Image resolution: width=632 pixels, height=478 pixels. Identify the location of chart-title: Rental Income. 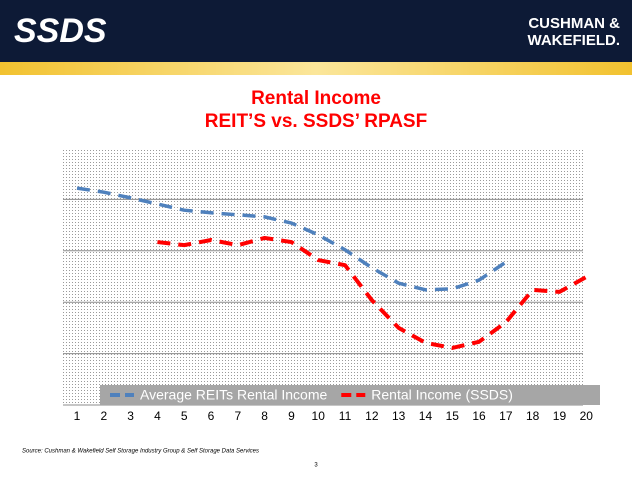
(316, 98).